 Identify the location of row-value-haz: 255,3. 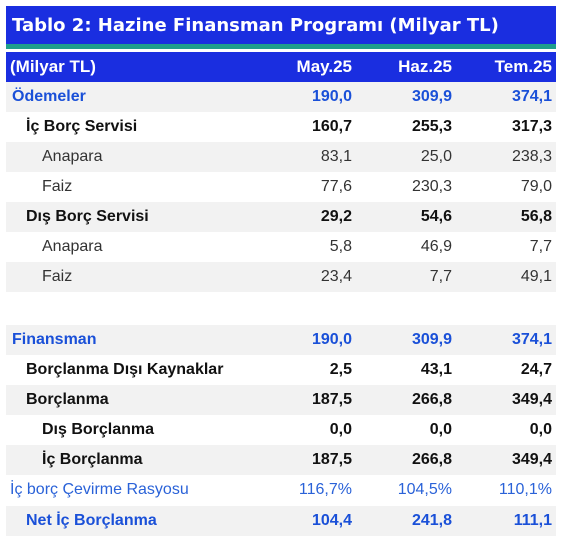
(431, 126).